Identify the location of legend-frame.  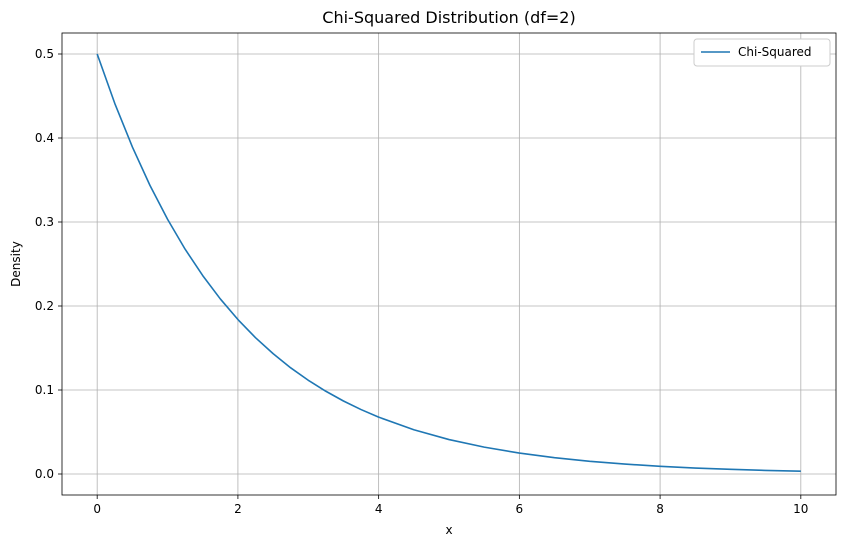
(762, 52).